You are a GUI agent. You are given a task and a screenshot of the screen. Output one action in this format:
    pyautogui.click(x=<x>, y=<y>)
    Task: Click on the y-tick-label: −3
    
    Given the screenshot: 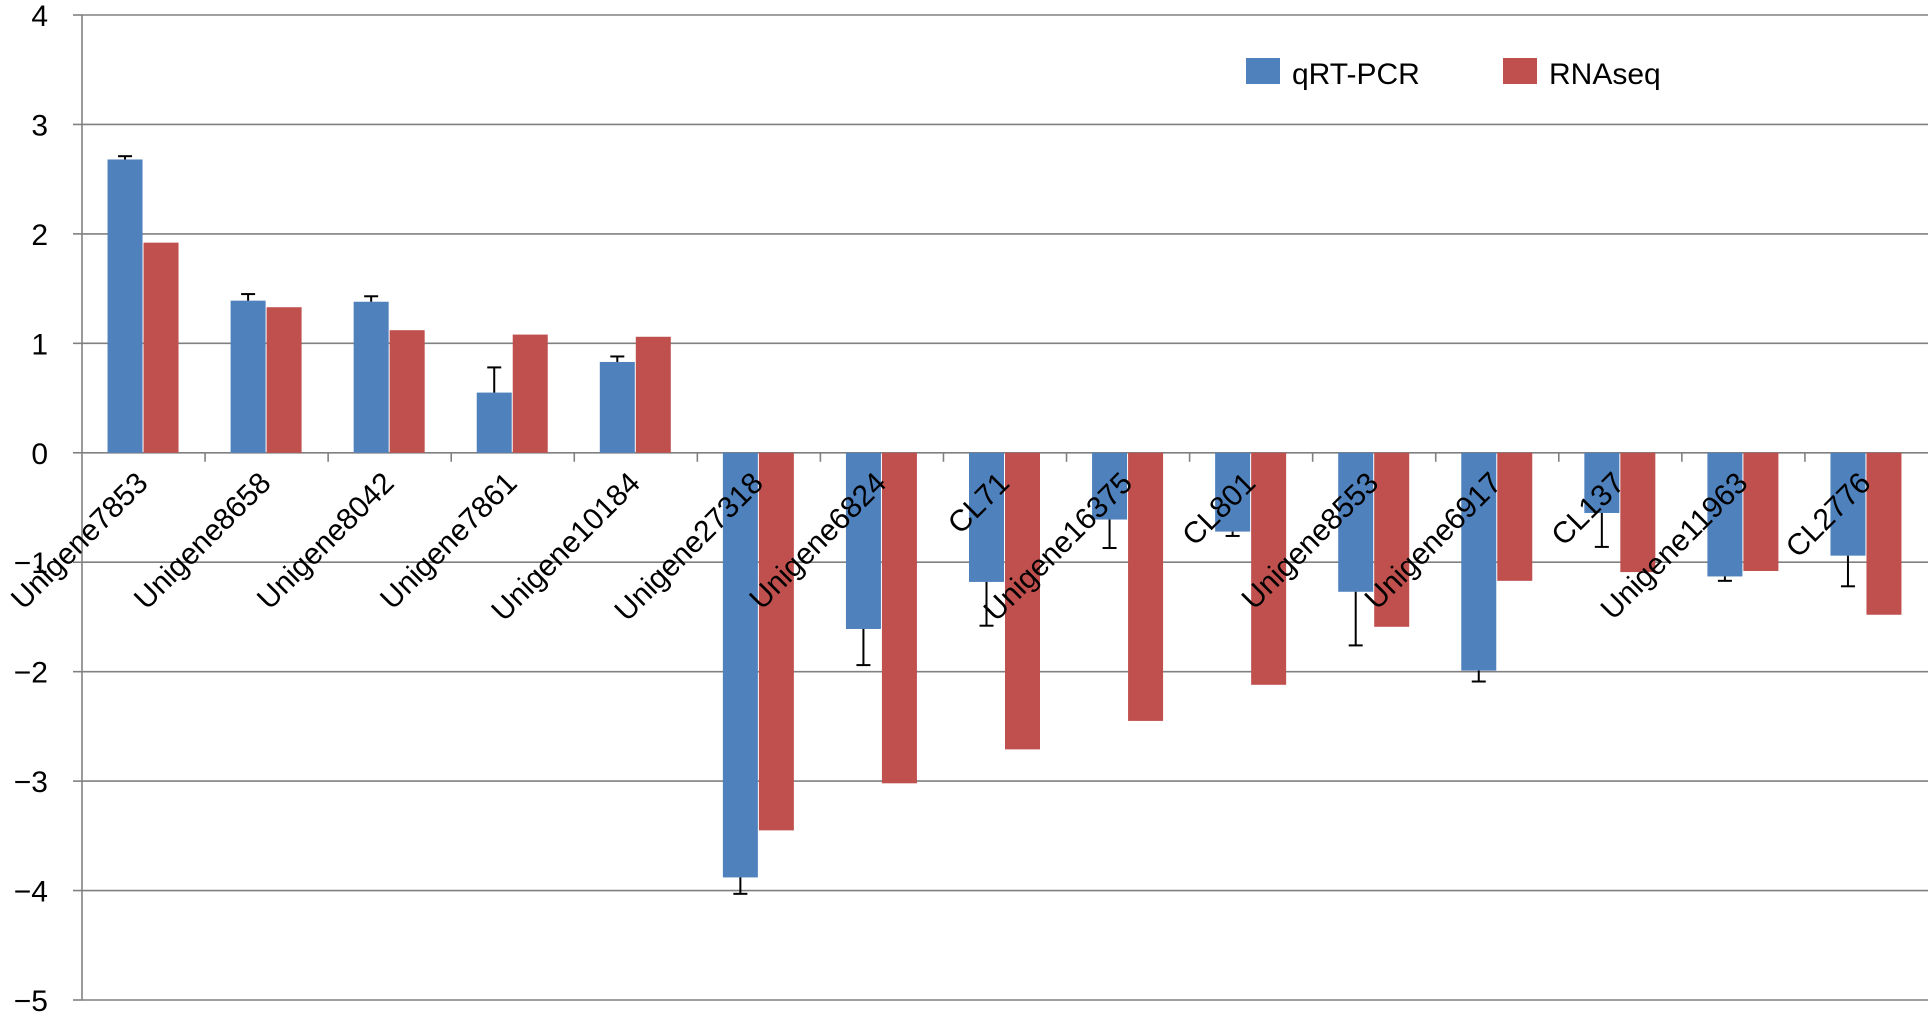 What is the action you would take?
    pyautogui.click(x=31, y=782)
    